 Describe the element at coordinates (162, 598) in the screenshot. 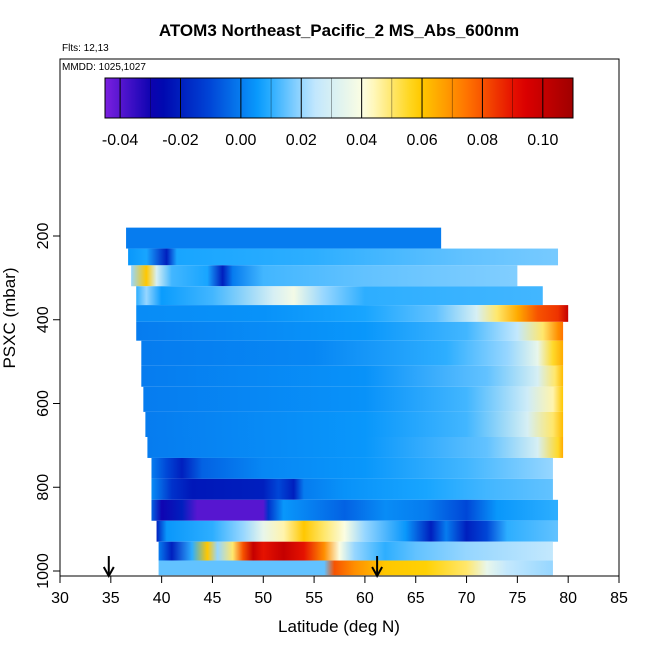

I see `x-tick-label: 40` at that location.